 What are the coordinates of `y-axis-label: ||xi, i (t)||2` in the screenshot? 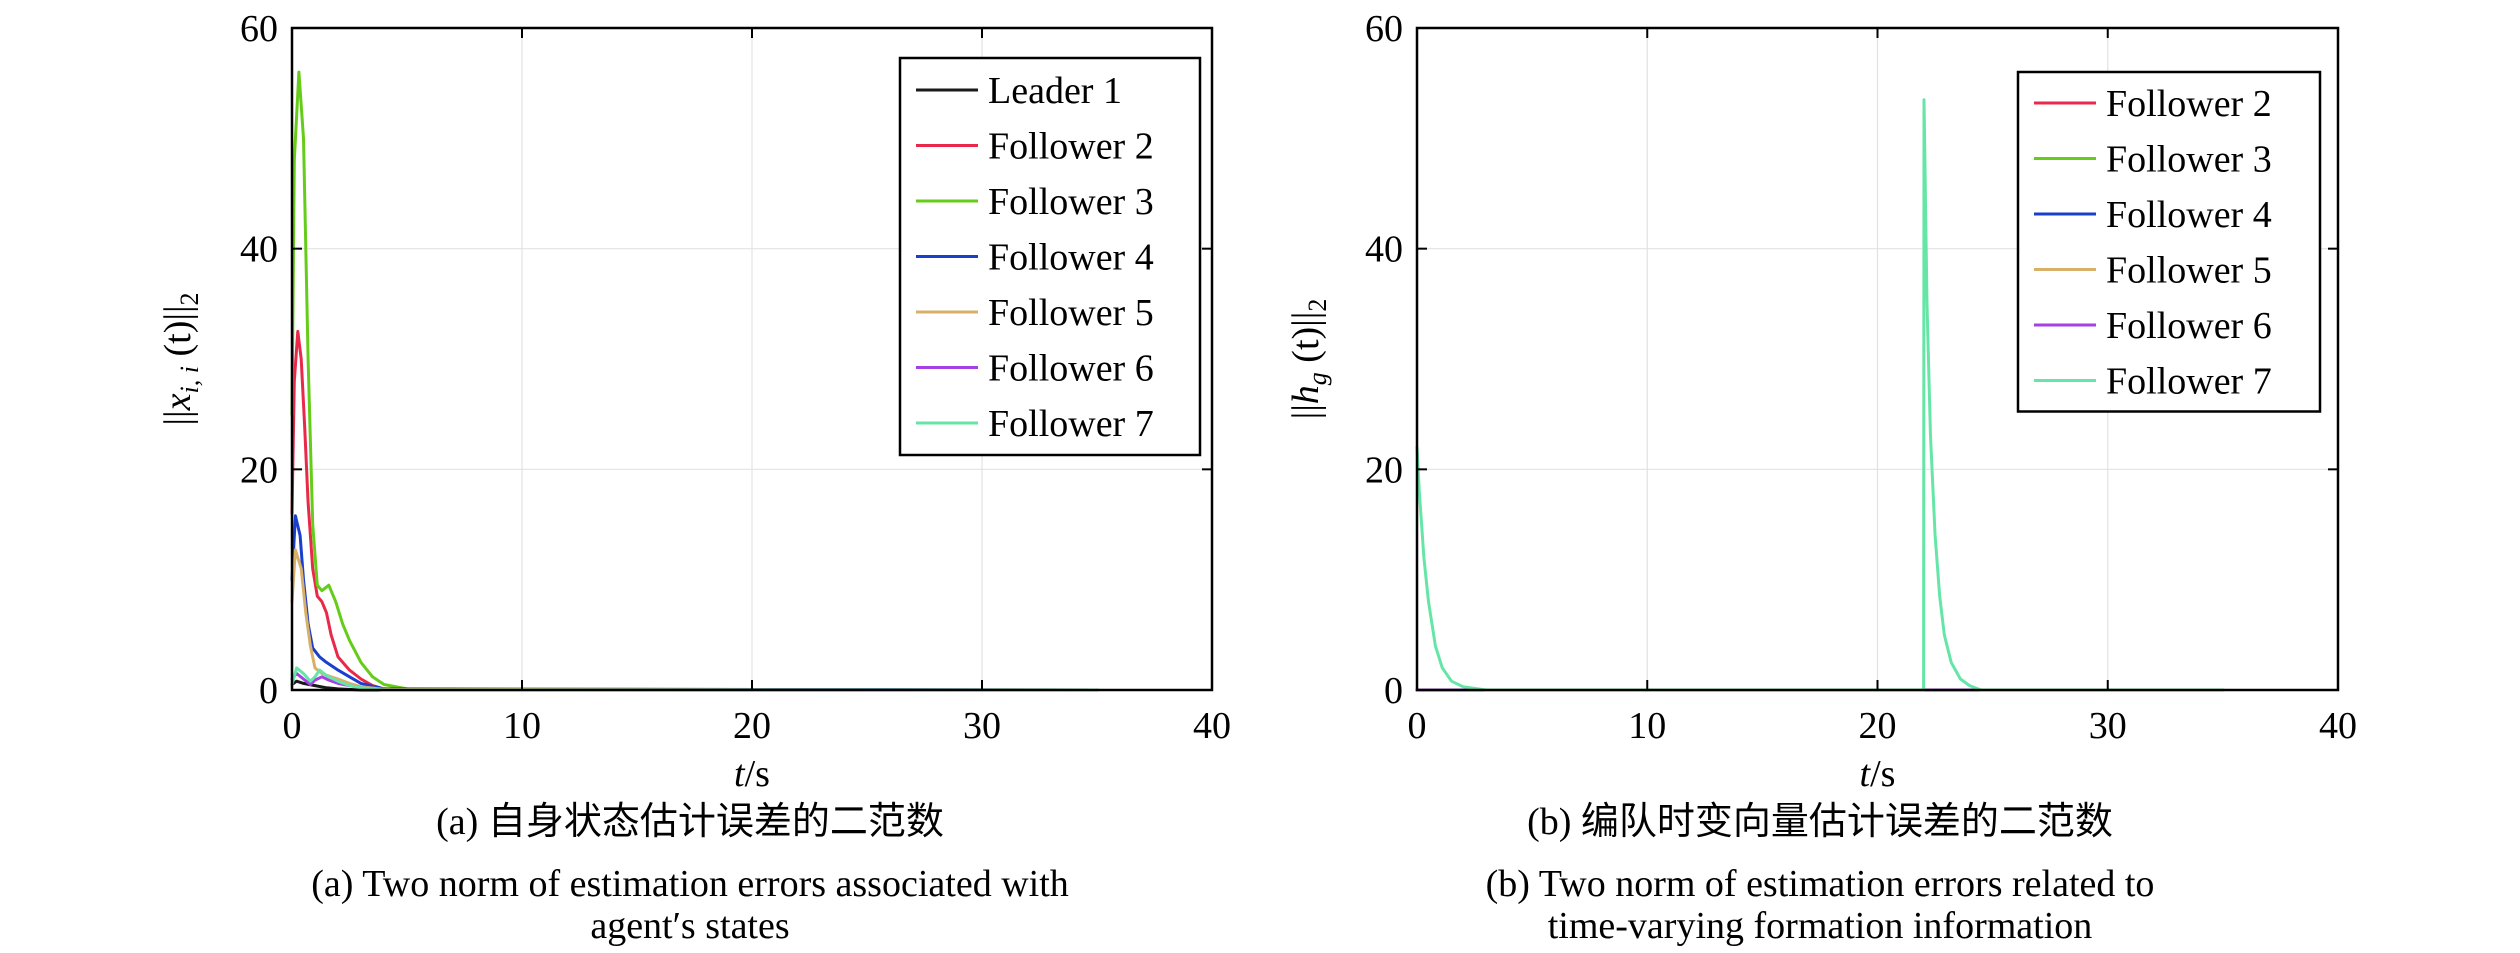 It's located at (180, 358).